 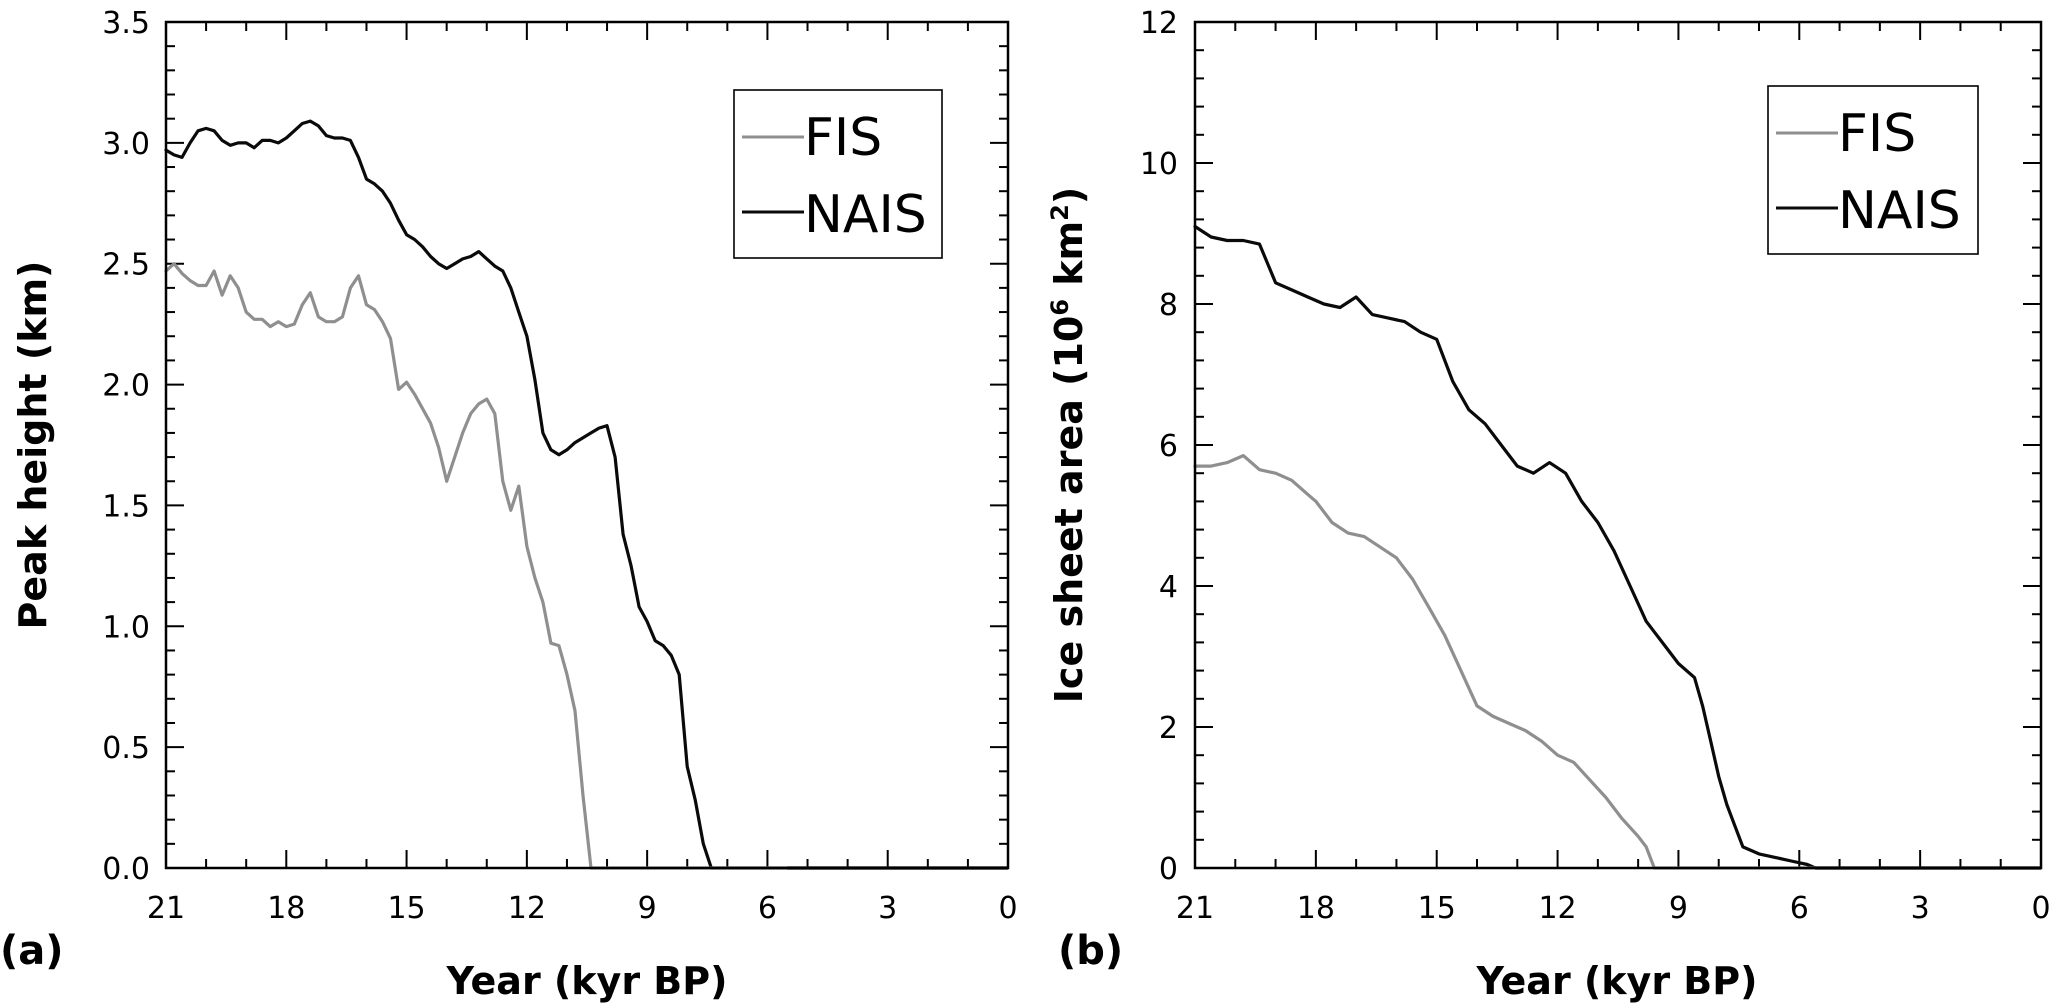 What do you see at coordinates (1159, 23) in the screenshot?
I see `y-tick-label: 12` at bounding box center [1159, 23].